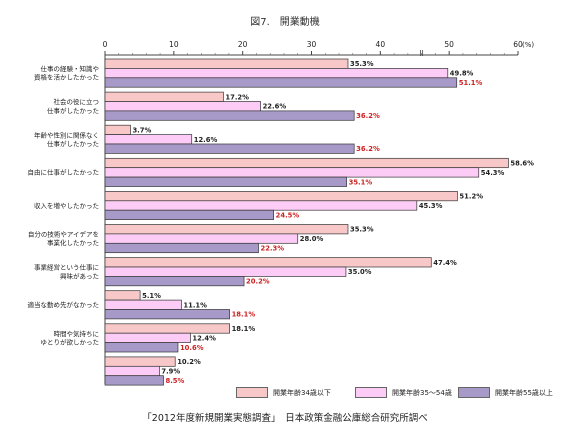 This screenshot has width=570, height=428. Describe the element at coordinates (151, 296) in the screenshot. I see `data-label: 5.1%` at that location.